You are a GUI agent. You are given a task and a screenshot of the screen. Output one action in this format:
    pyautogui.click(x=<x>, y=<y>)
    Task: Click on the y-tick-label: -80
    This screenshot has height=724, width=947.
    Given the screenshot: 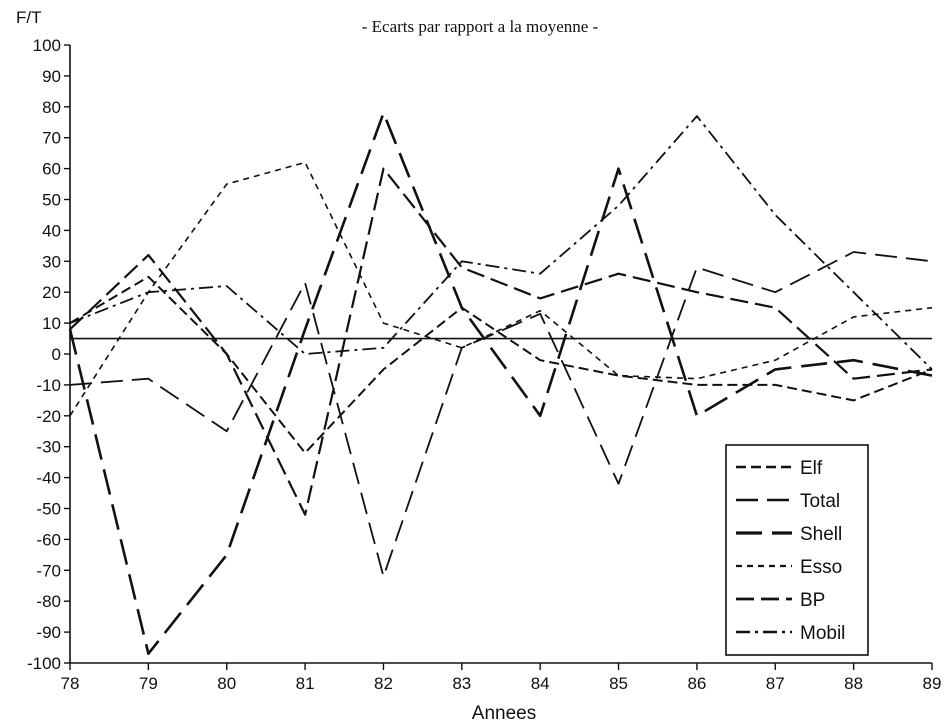 What is the action you would take?
    pyautogui.click(x=48, y=601)
    